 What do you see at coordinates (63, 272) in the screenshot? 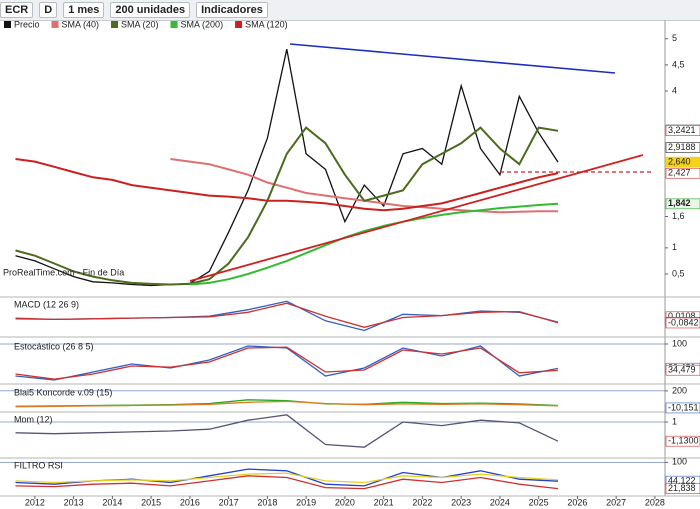
I see `source-label: ProRealTime.com - Fin de Día` at bounding box center [63, 272].